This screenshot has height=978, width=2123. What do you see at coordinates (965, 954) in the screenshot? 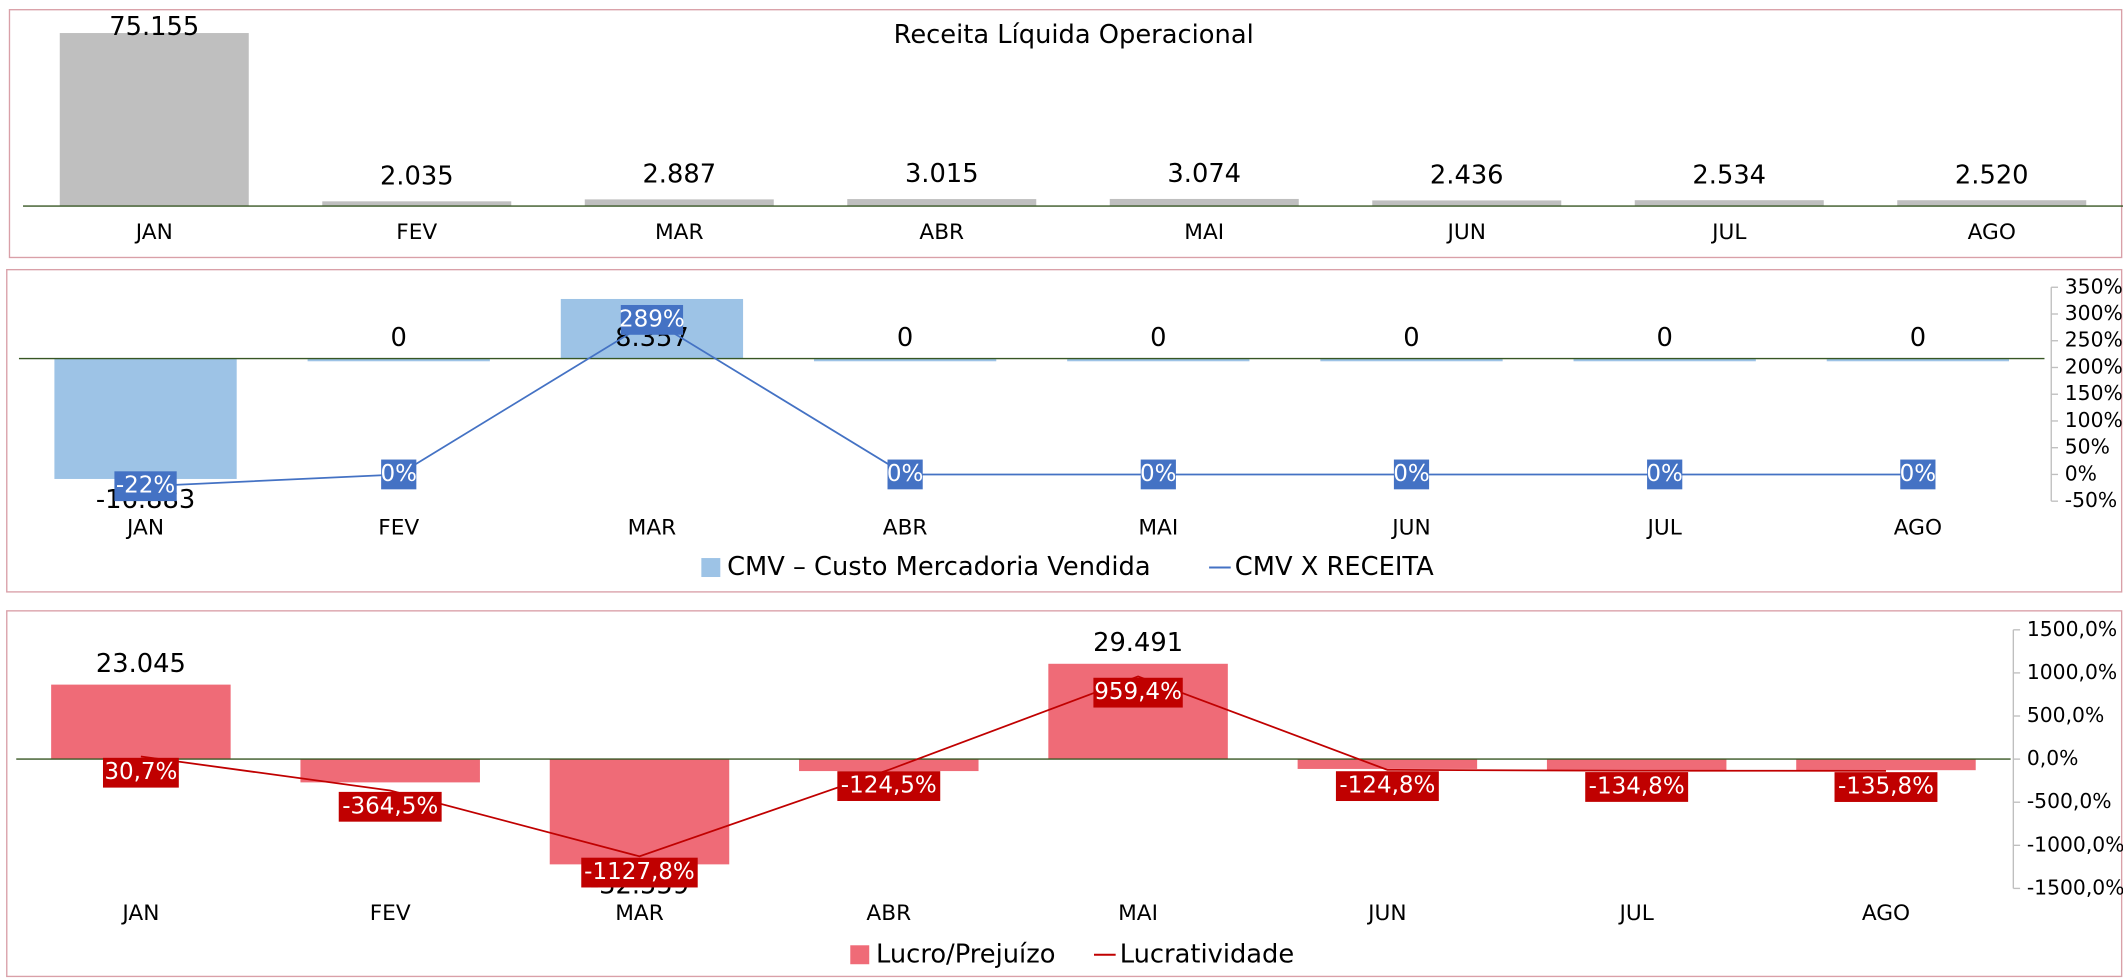
I see `legend-label: Lucro/Prejuízo` at bounding box center [965, 954].